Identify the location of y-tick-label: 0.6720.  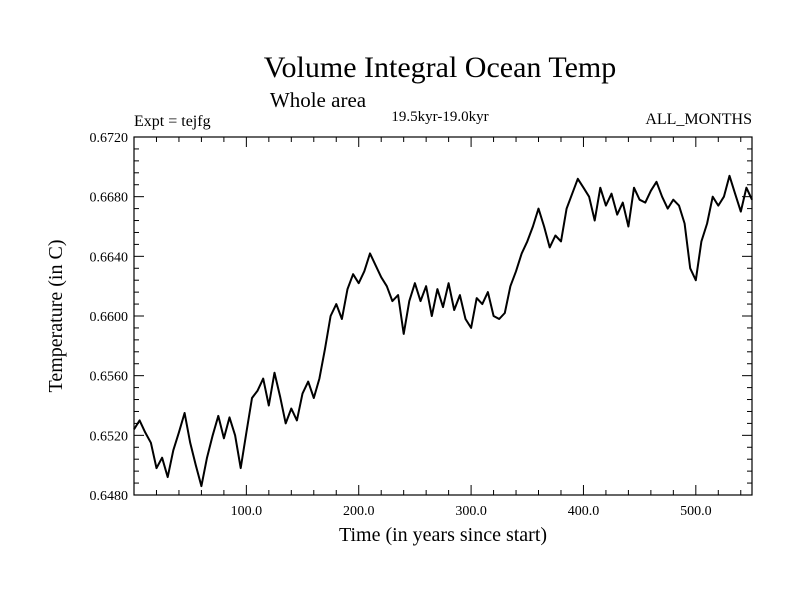
(109, 138).